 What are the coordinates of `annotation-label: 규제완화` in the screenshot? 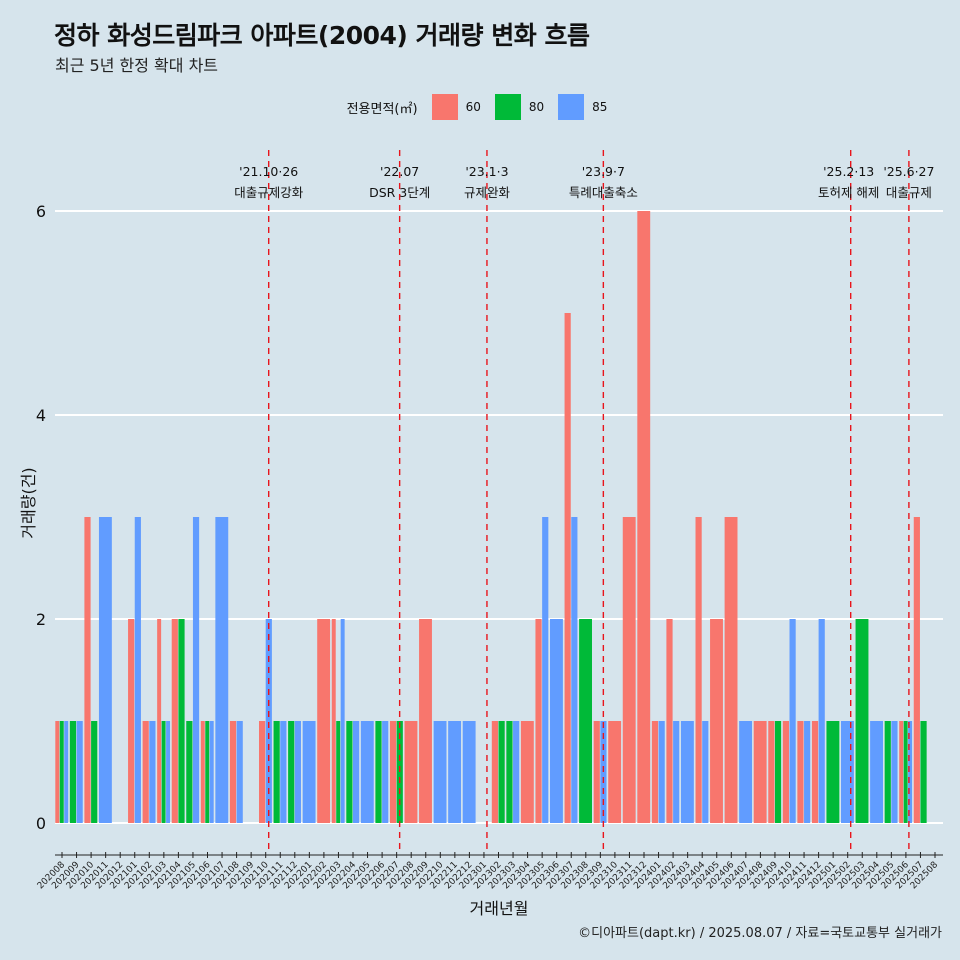 It's located at (487, 192).